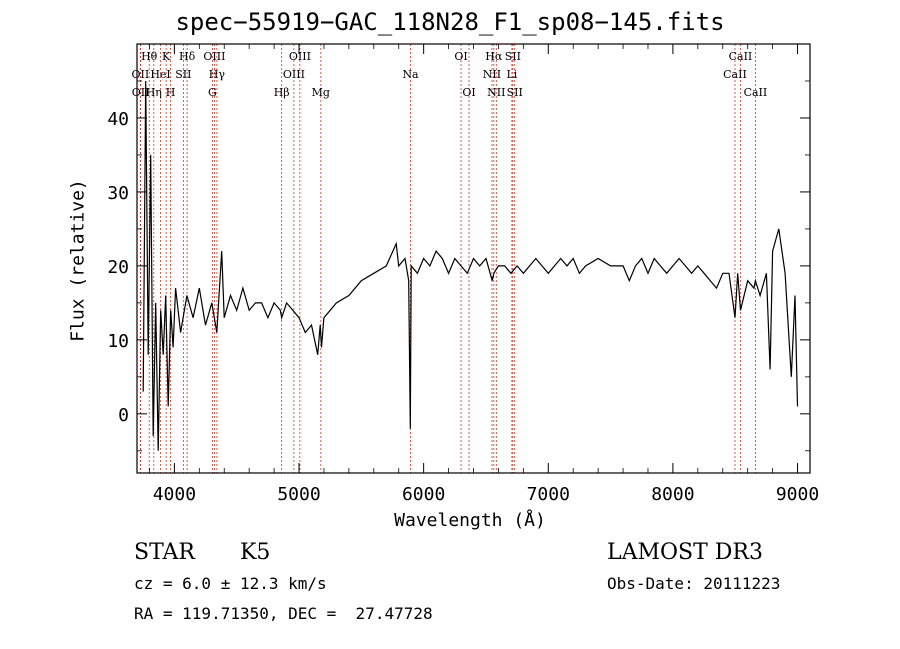 Image resolution: width=900 pixels, height=649 pixels. Describe the element at coordinates (118, 341) in the screenshot. I see `y-tick-label-1: 10` at that location.